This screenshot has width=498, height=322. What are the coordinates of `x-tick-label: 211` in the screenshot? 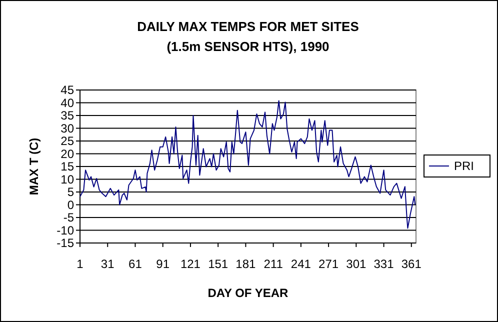 It's located at (274, 264).